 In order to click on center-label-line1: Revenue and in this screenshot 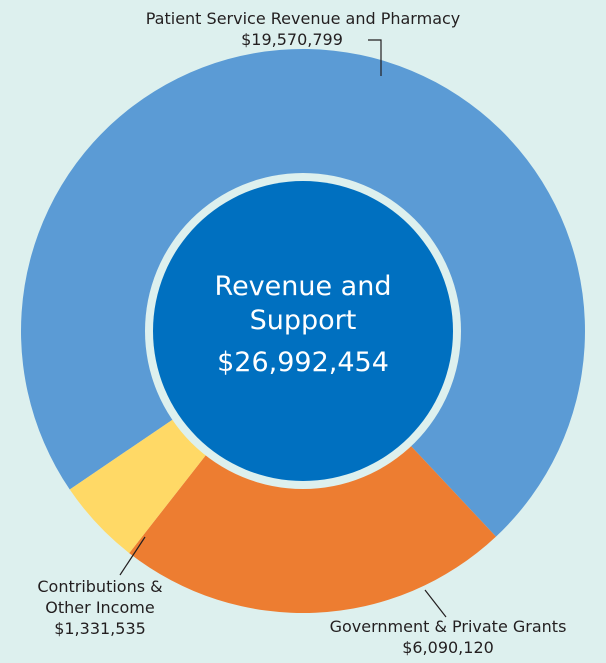, I will do `click(303, 286)`.